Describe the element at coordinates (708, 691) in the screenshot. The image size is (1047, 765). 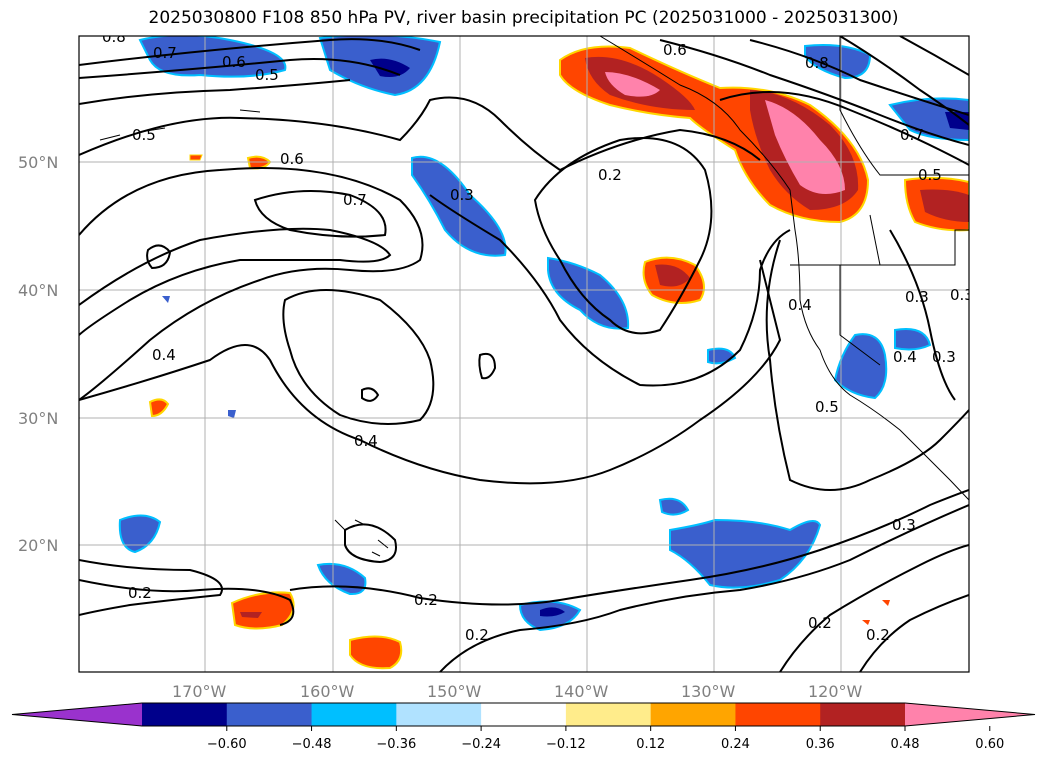
I see `lon-label-130w: 130°W` at that location.